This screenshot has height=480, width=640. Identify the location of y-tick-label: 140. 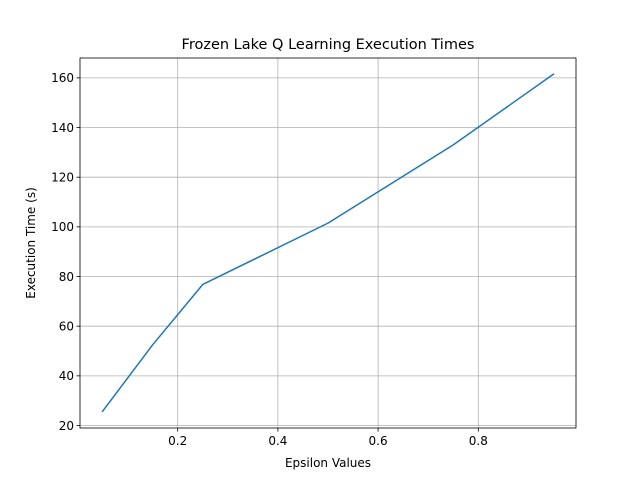
(62, 128).